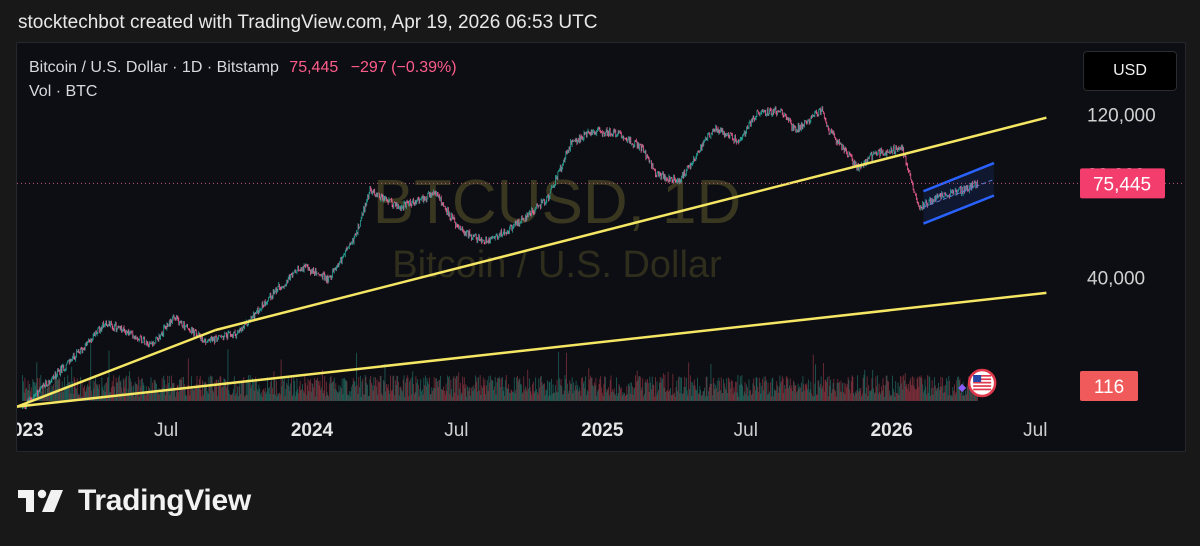  Describe the element at coordinates (962, 388) in the screenshot. I see `sparkle-icon` at that location.